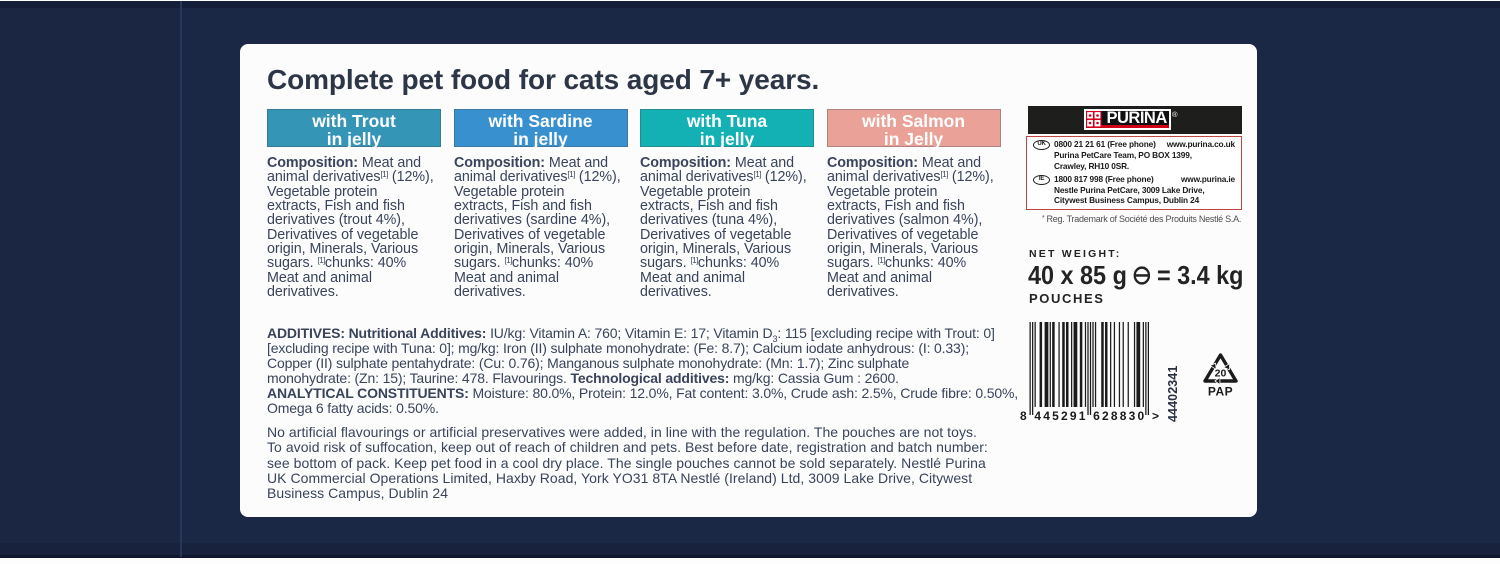 The height and width of the screenshot is (564, 1500). Describe the element at coordinates (1221, 374) in the screenshot. I see `svg-text: 20` at that location.